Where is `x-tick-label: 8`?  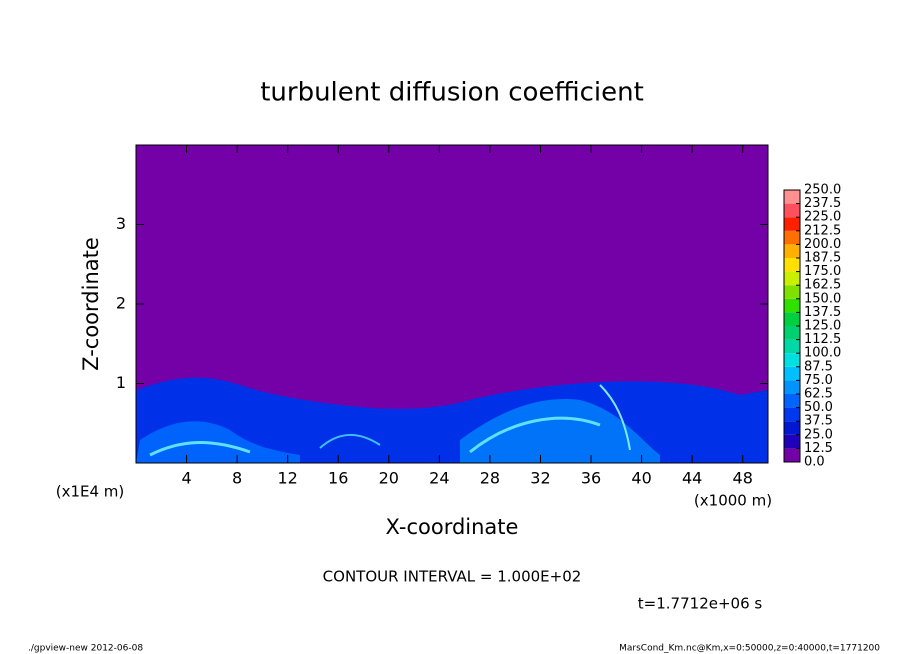 x-tick-label: 8 is located at coordinates (237, 478).